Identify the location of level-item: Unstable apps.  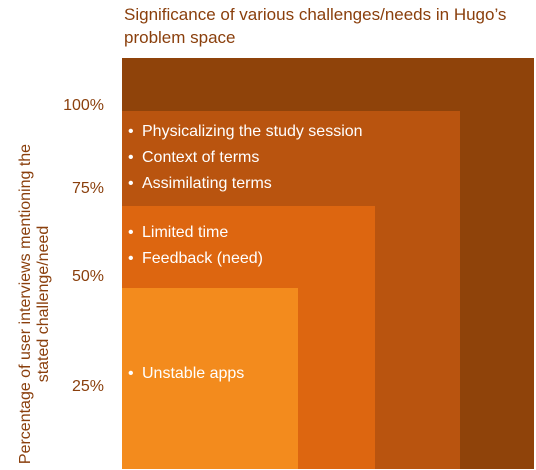
(210, 374).